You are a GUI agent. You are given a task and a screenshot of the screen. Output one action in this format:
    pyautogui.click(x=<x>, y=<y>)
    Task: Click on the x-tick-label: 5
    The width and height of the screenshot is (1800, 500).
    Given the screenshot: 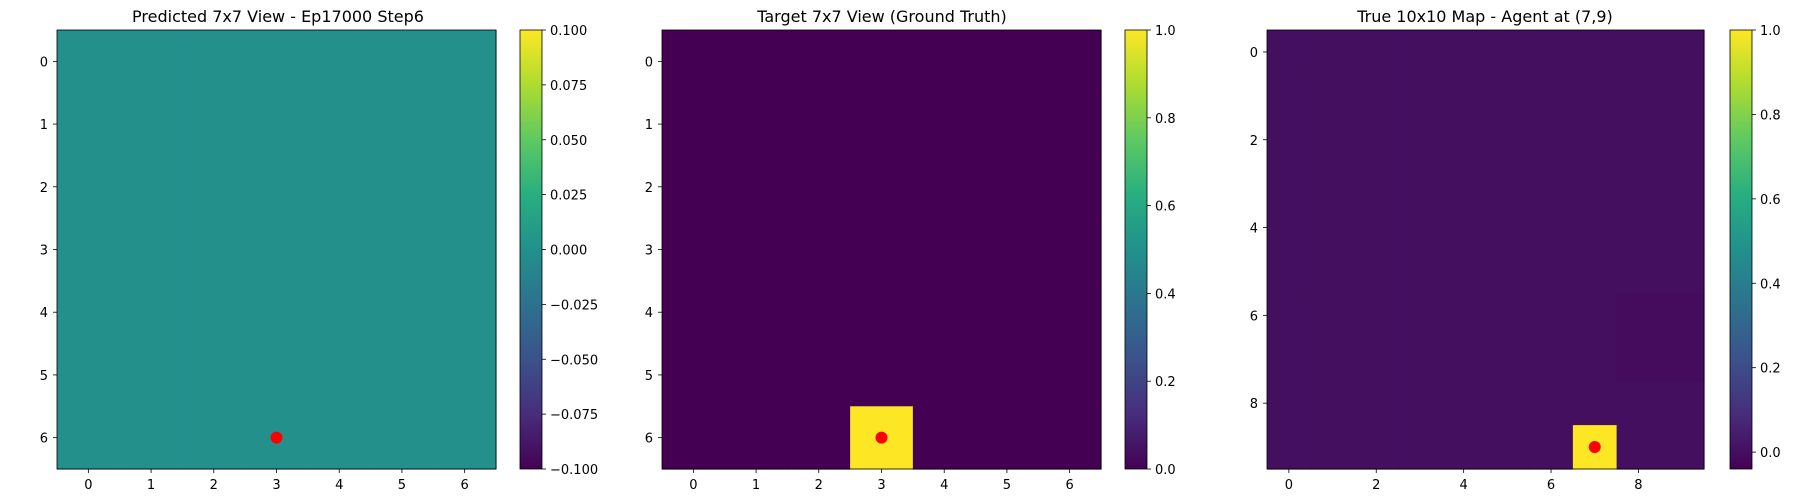 What is the action you would take?
    pyautogui.click(x=402, y=485)
    